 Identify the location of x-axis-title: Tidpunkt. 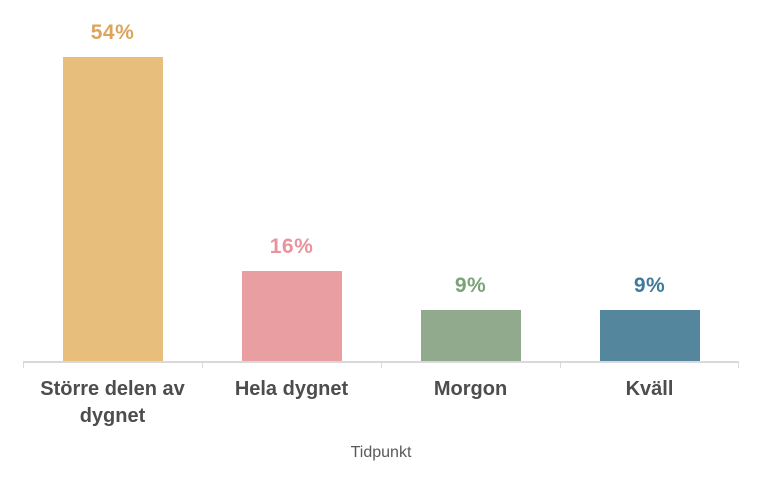
(381, 452).